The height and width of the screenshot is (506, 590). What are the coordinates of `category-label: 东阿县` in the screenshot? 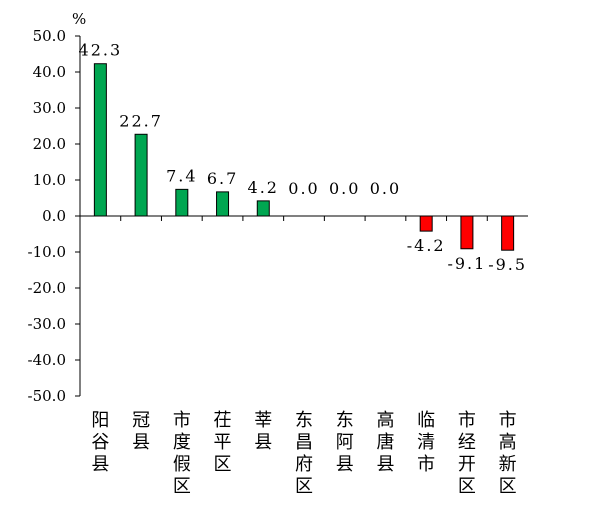 It's located at (345, 442).